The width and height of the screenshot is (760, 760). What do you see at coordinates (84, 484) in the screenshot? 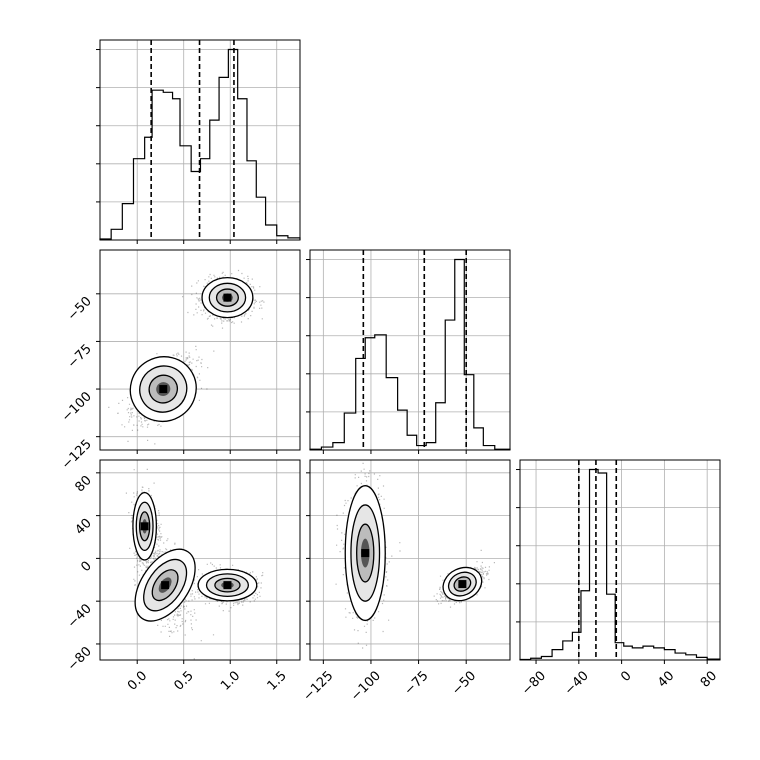
I see `y-tick-label: 80` at bounding box center [84, 484].